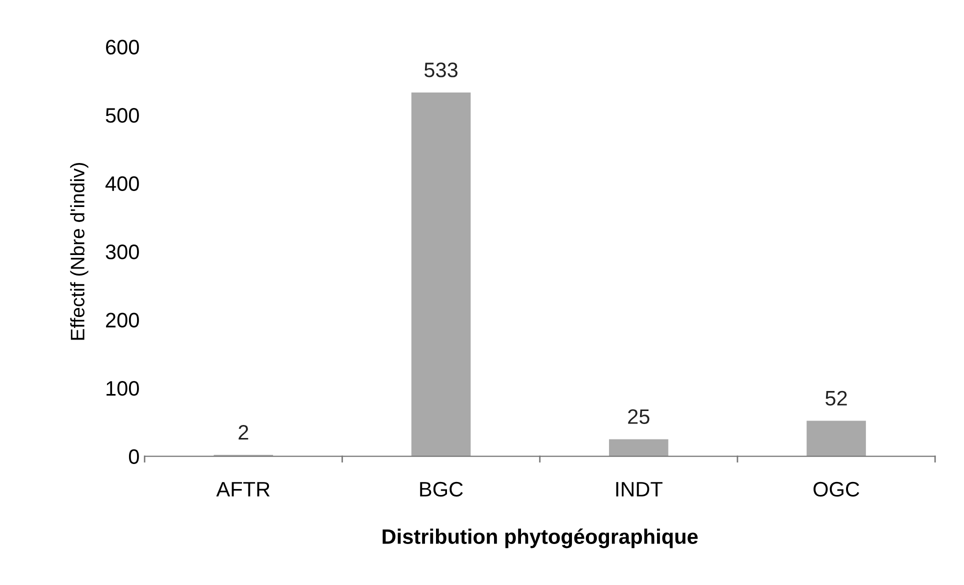 The width and height of the screenshot is (964, 585). Describe the element at coordinates (122, 47) in the screenshot. I see `y-tick-label: 600` at that location.